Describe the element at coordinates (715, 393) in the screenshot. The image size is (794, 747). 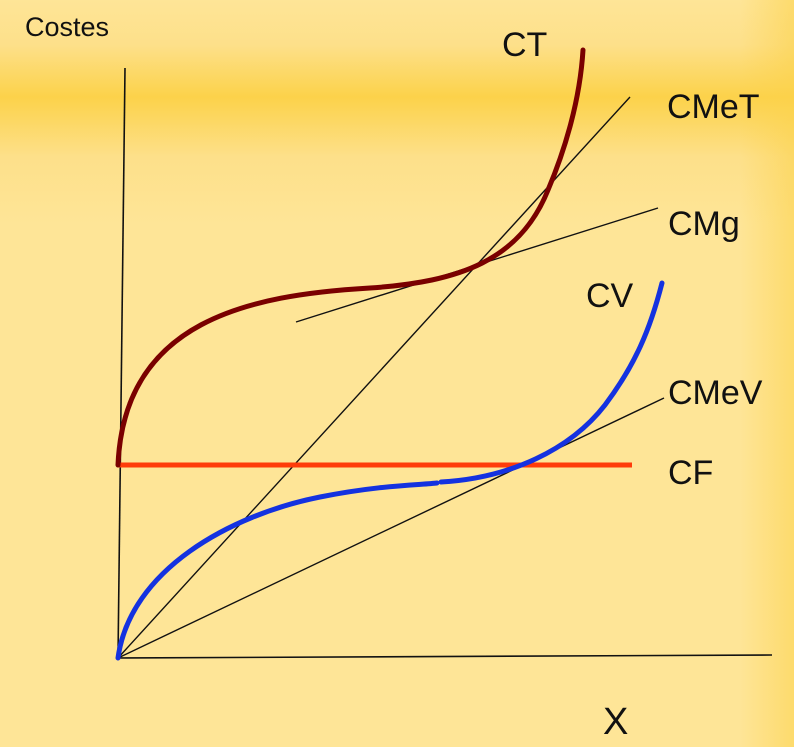
I see `cmev-label: CMeV` at that location.